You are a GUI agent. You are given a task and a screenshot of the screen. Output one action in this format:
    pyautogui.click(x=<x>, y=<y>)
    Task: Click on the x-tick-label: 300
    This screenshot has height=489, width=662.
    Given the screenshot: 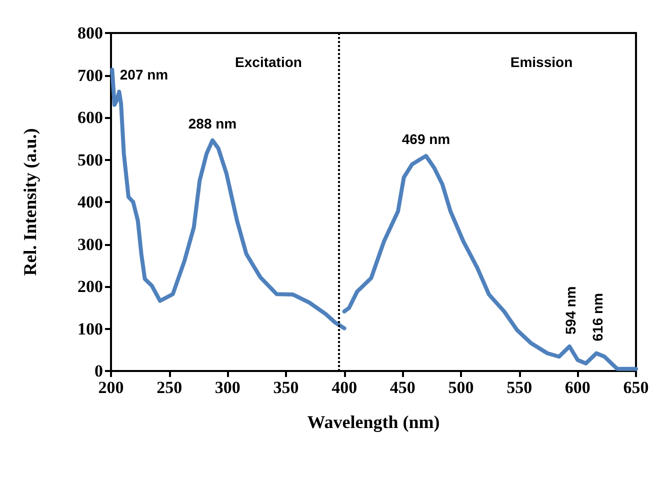 What is the action you would take?
    pyautogui.click(x=227, y=387)
    